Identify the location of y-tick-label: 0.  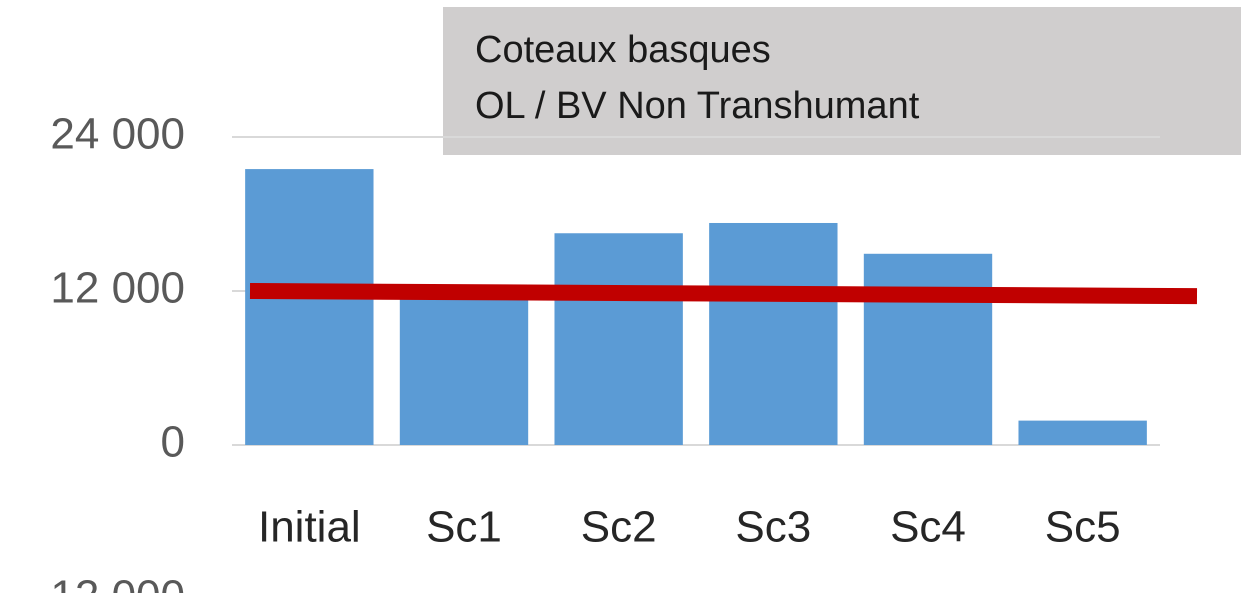
(173, 442).